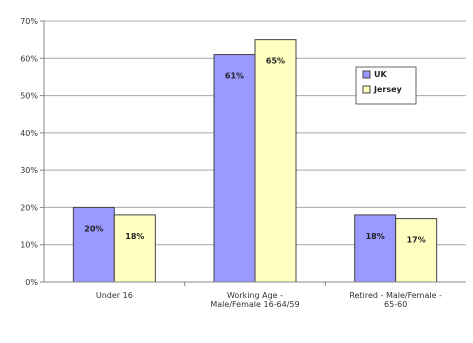 The image size is (473, 343). I want to click on y-tick-label: 10%, so click(29, 245).